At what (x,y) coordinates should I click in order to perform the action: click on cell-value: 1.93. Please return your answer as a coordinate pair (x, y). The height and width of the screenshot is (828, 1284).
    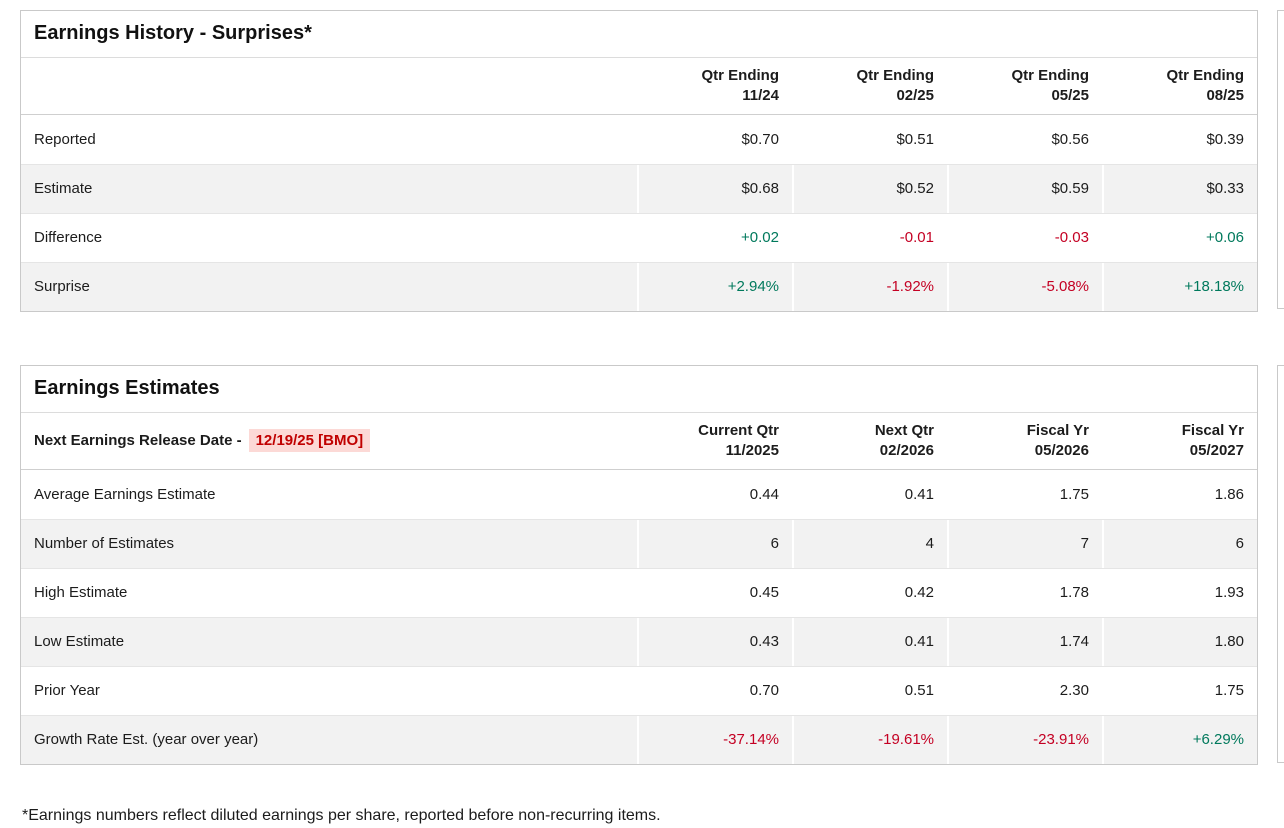
    Looking at the image, I should click on (1179, 592).